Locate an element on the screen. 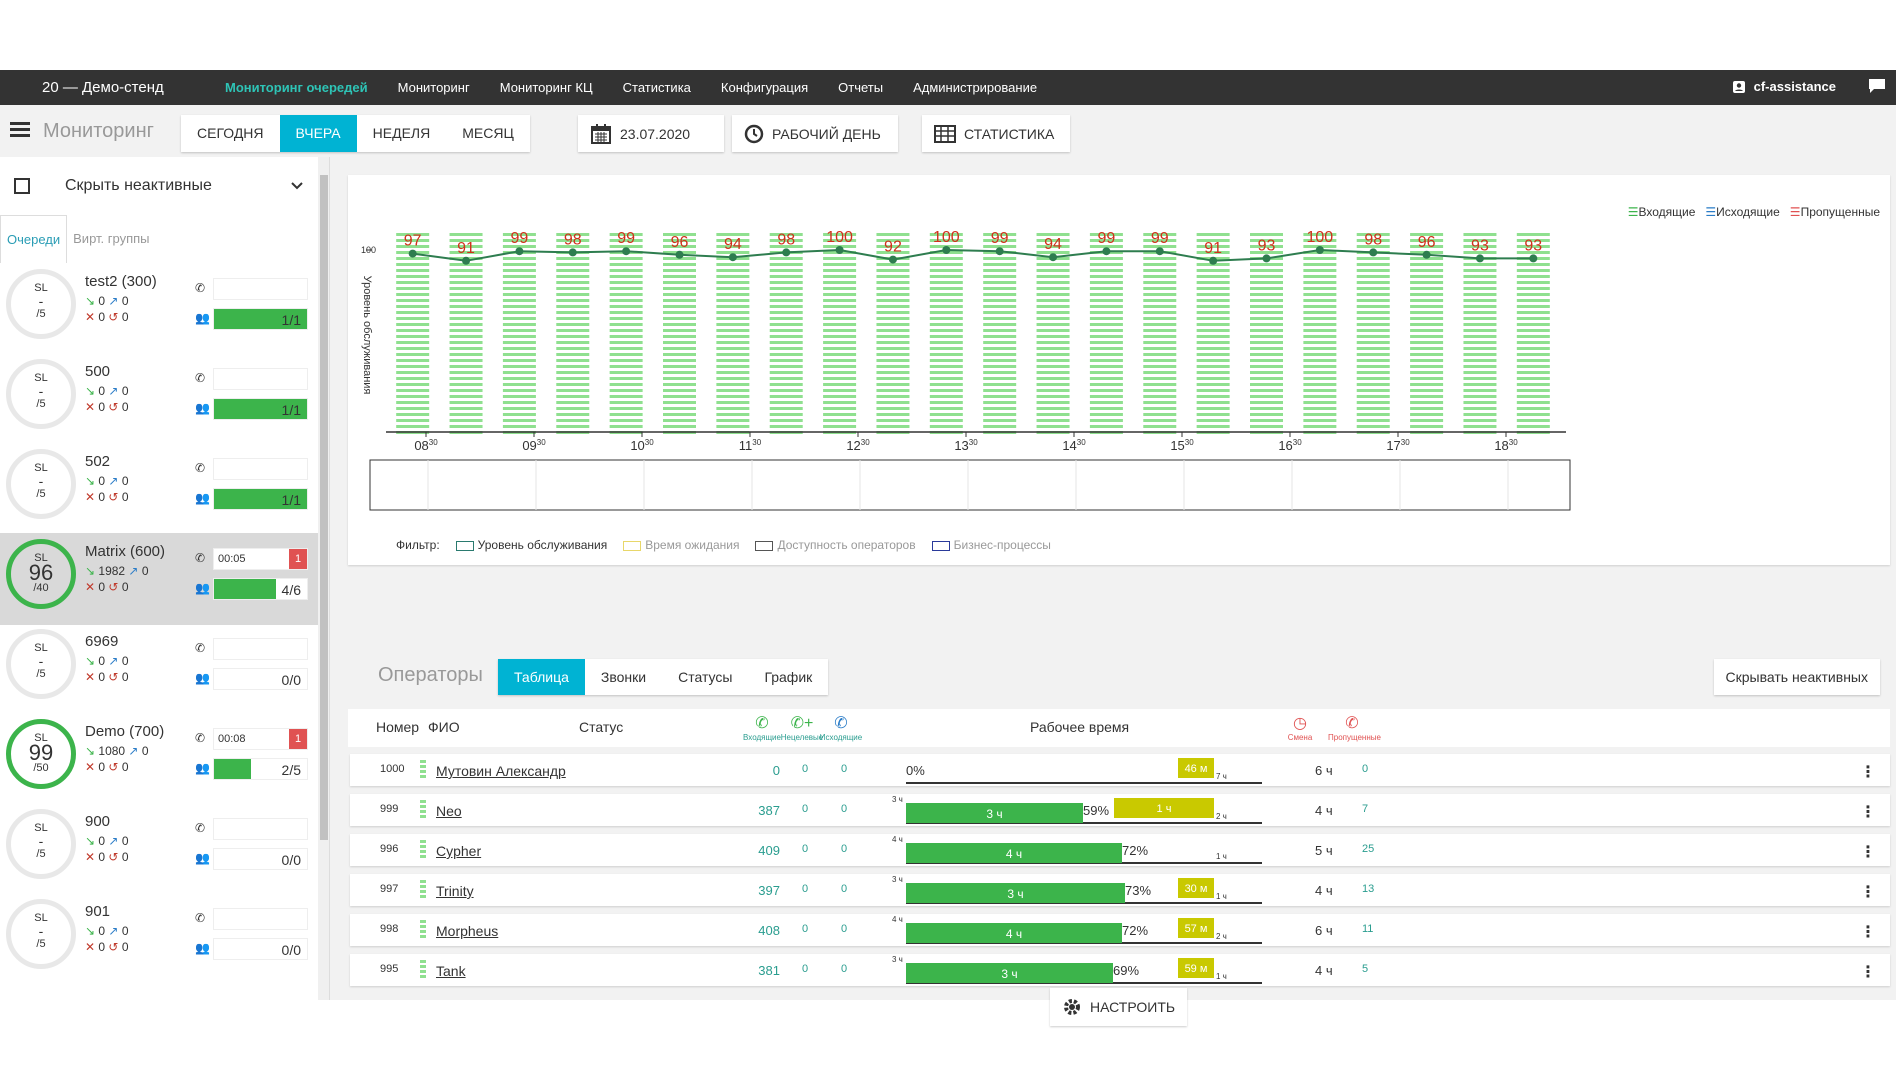 This screenshot has width=1896, height=1066. queue-item: SL -/5 502 ↘ 0 ↗ 0 ✕ 0 ↺ 0 ✆ 👥 1/1 is located at coordinates (159, 489).